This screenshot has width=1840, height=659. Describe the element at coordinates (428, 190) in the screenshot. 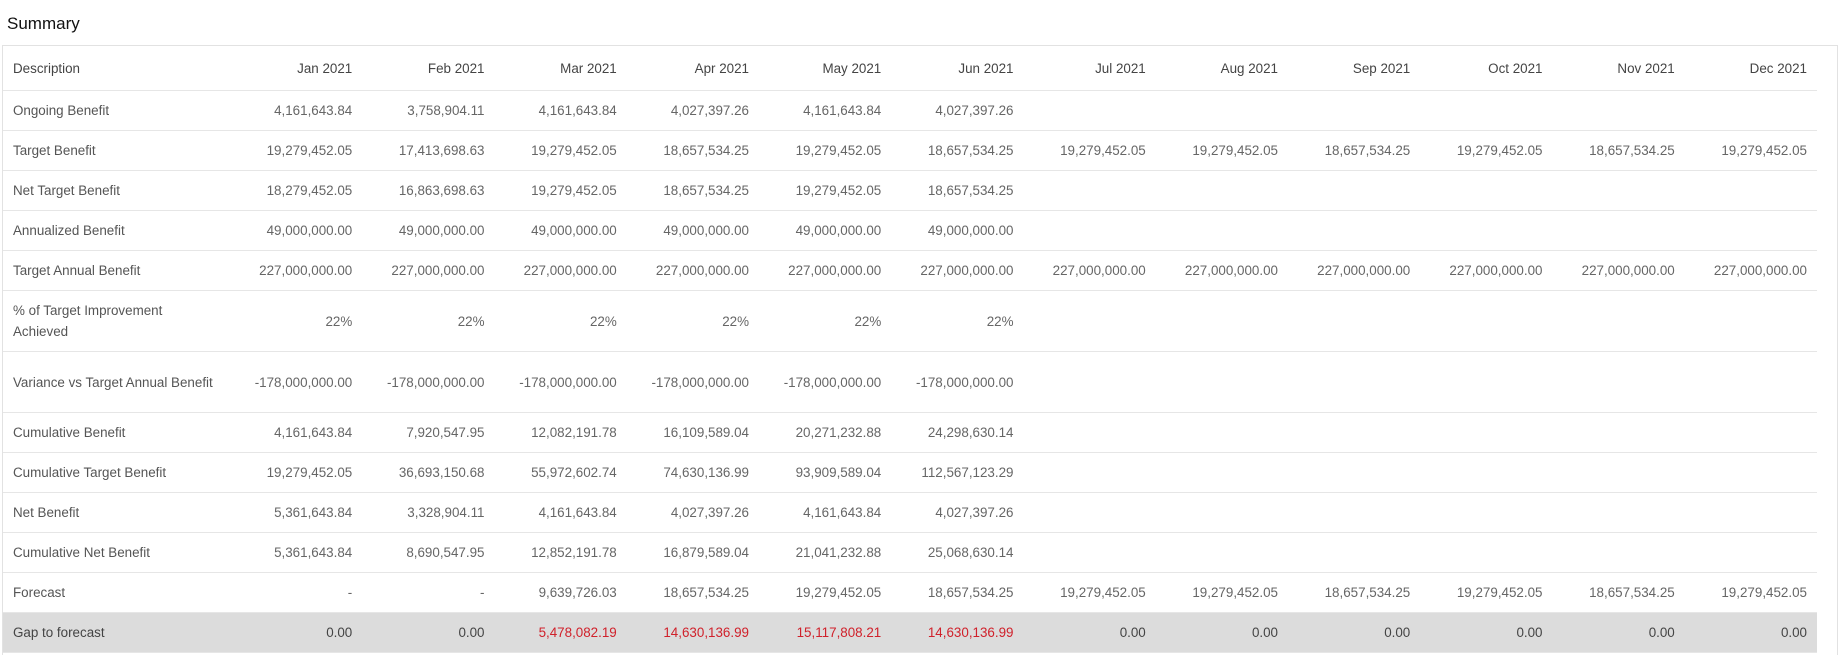

I see `table-cell: 16,863,698.63` at that location.